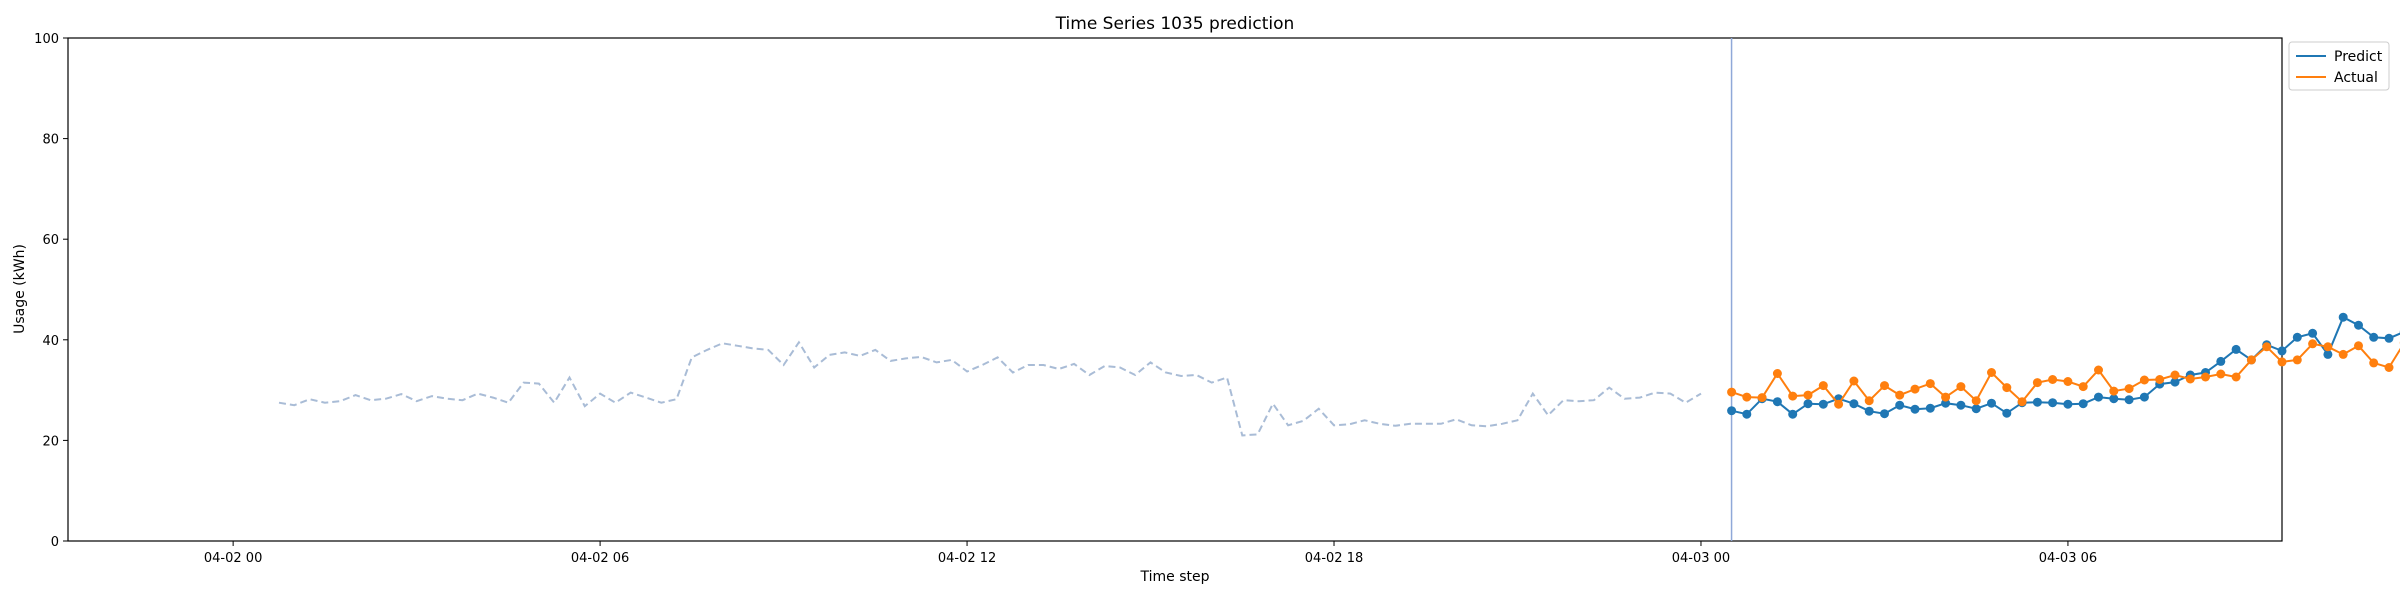  What do you see at coordinates (233, 558) in the screenshot?
I see `x-tick-label: 04-02 00` at bounding box center [233, 558].